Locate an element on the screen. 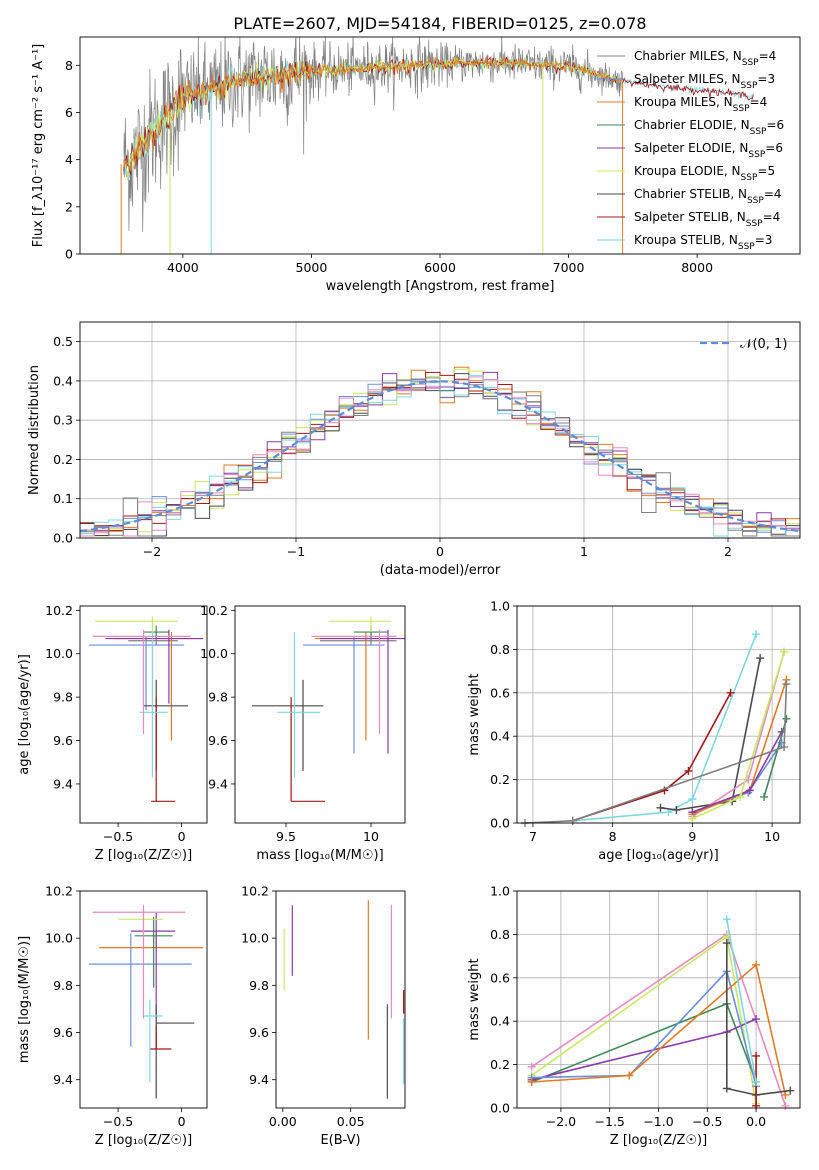 This screenshot has width=819, height=1170. x-tick-label: −2 is located at coordinates (152, 551).